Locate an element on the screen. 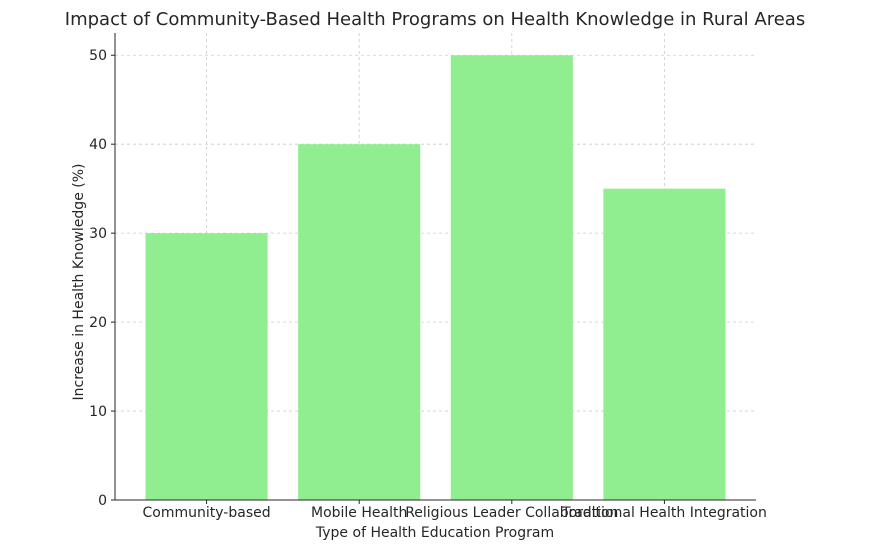 The height and width of the screenshot is (550, 871). x-tick-label: Mobile Health is located at coordinates (359, 513).